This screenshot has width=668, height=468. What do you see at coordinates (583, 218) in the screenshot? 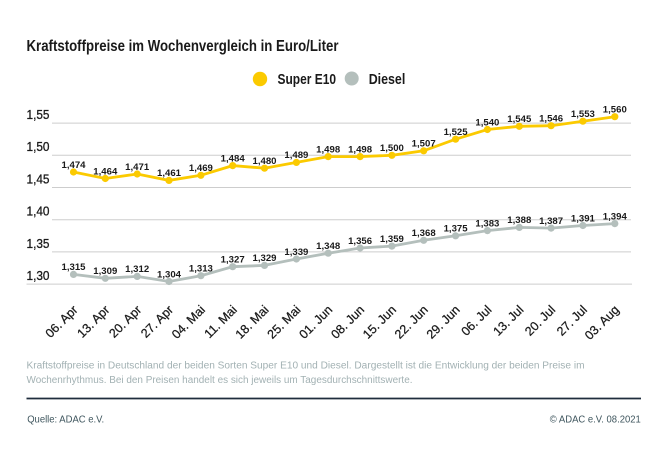
I see `svg-text: 1,391` at bounding box center [583, 218].